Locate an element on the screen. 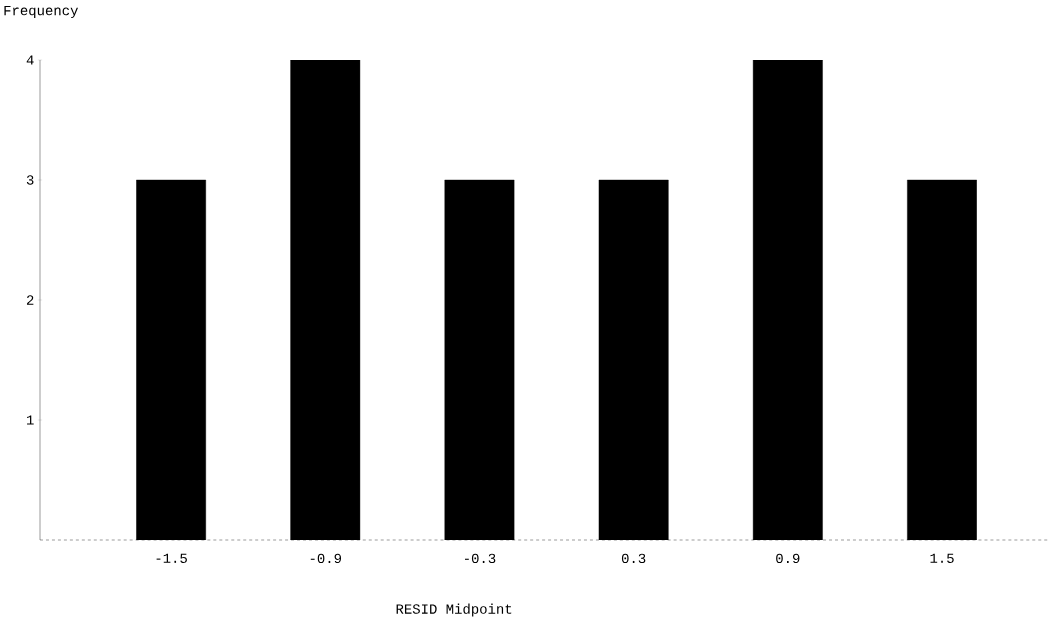 The height and width of the screenshot is (629, 1053). x-tick-label: 0.9 is located at coordinates (788, 558).